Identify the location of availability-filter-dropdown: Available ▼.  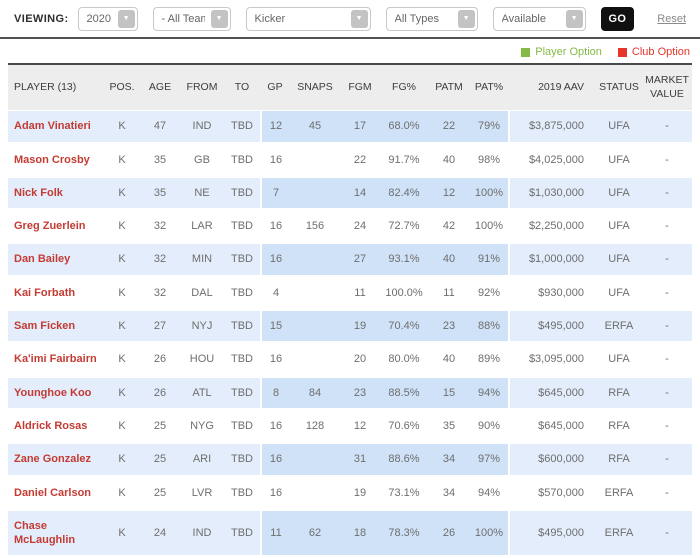
(539, 18).